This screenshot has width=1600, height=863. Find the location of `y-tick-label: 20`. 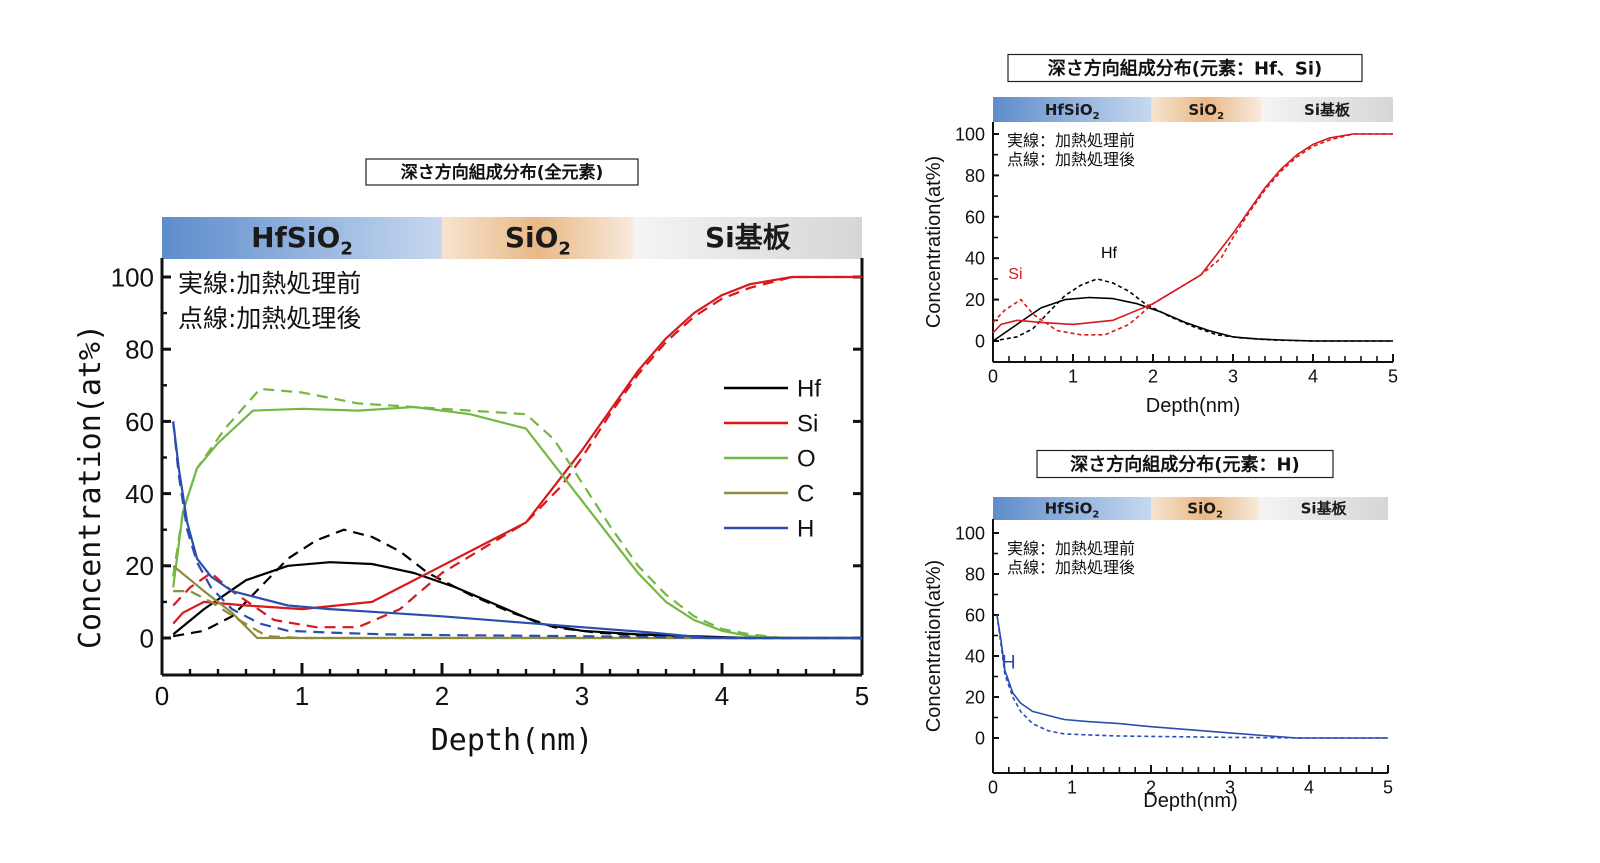

y-tick-label: 20 is located at coordinates (975, 697).